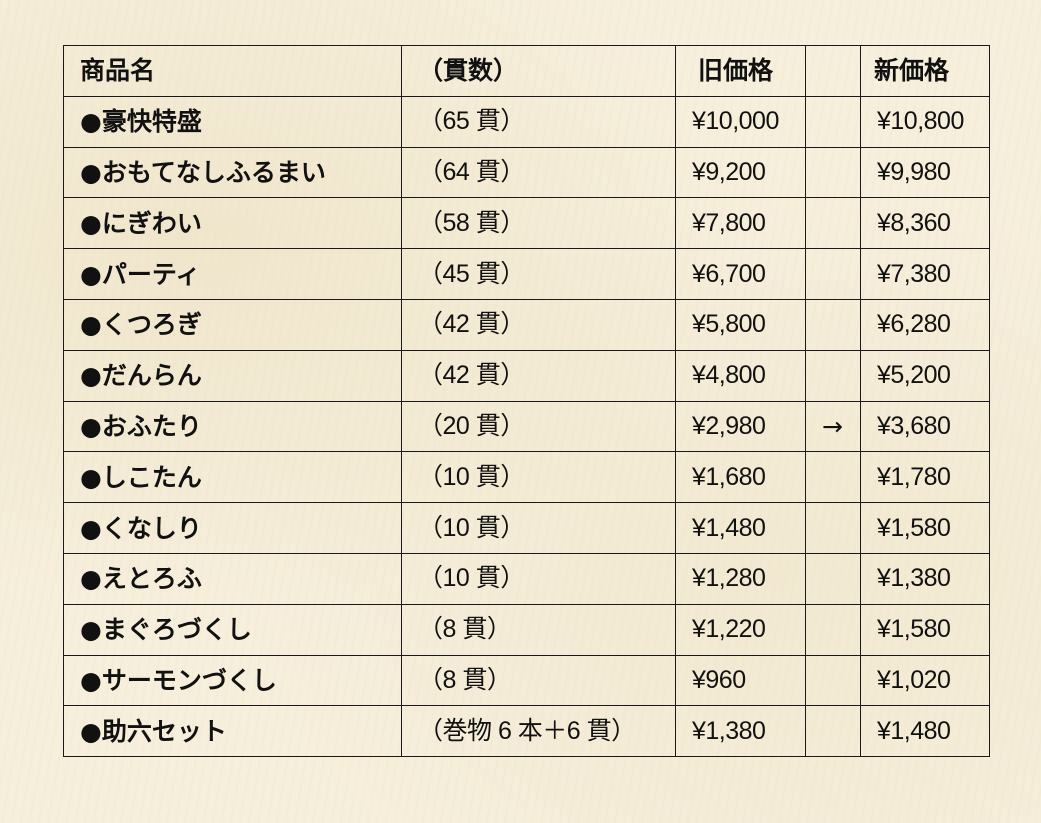 The width and height of the screenshot is (1041, 823). I want to click on header-row: 商品名 （貫数） 旧価格 新価格, so click(526, 71).